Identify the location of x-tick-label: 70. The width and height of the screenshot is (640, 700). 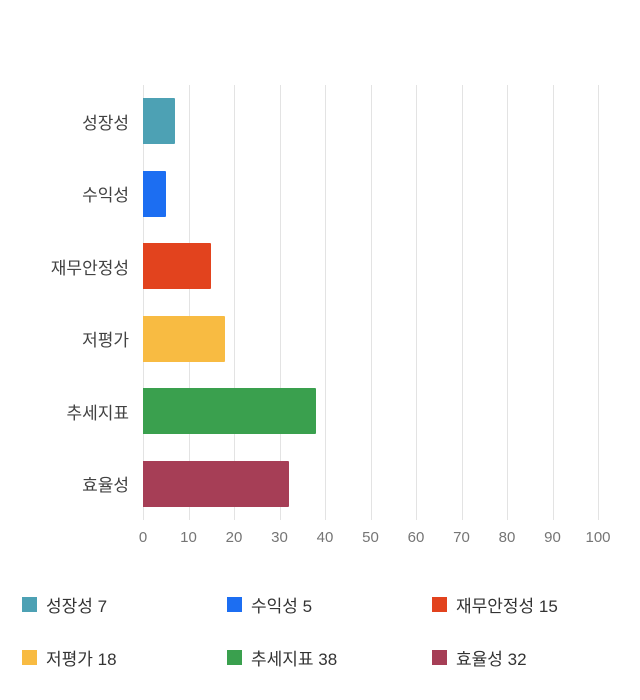
(461, 537).